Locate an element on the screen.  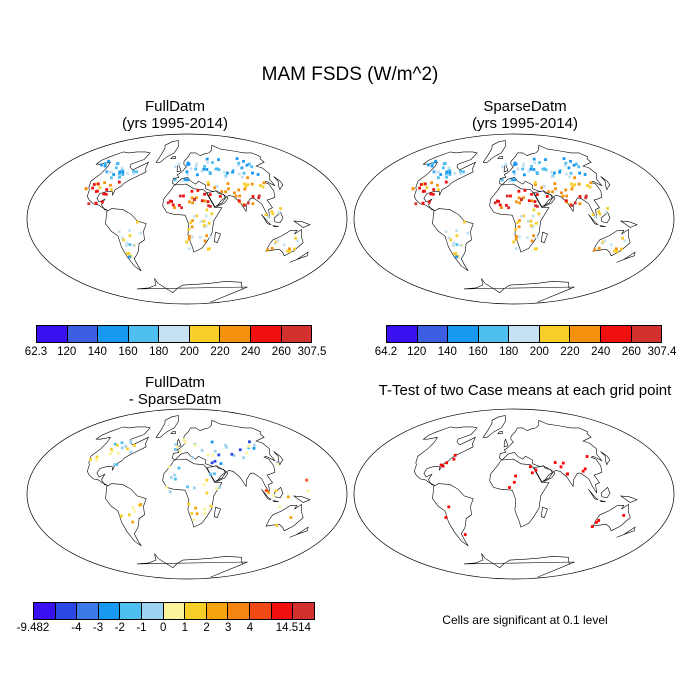
colorbar-tick-label: -9.482 is located at coordinates (33, 628).